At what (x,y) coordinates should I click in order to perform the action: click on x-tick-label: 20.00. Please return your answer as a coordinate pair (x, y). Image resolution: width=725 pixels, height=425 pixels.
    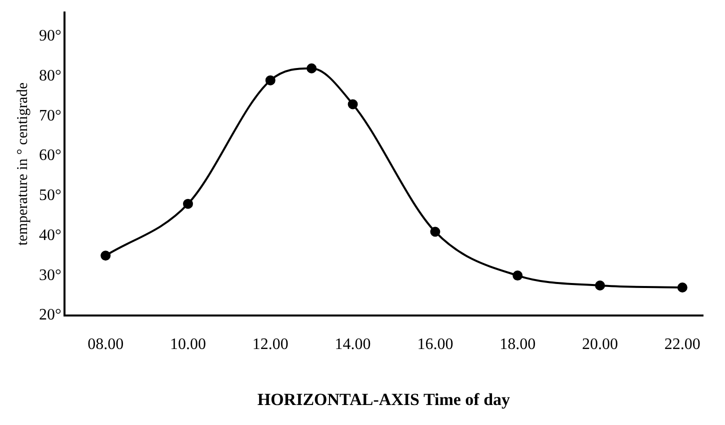
    Looking at the image, I should click on (600, 345).